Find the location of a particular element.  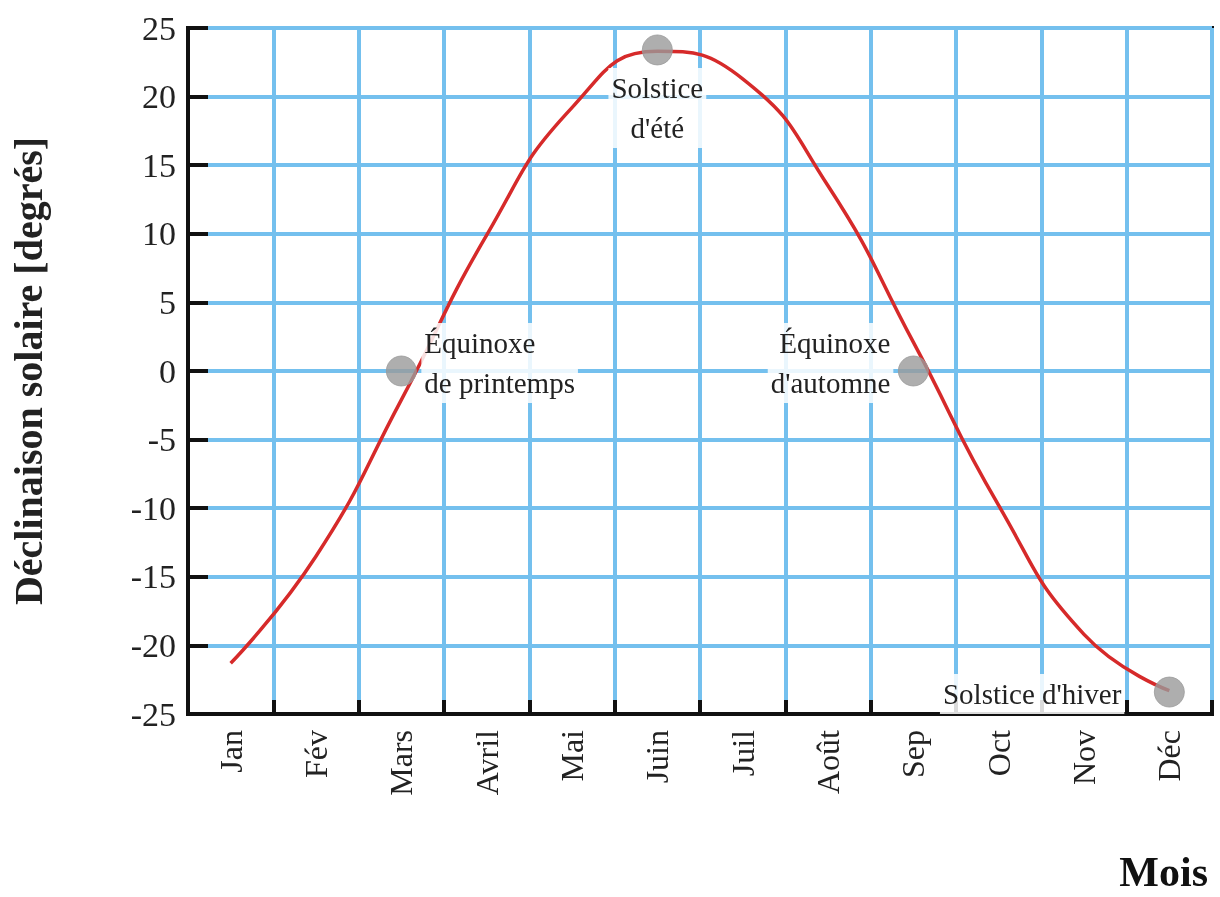

y-tick-label: -25 is located at coordinates (153, 714).